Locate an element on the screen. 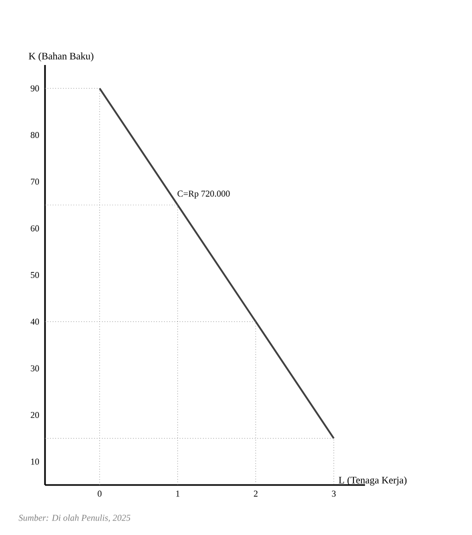 Image resolution: width=472 pixels, height=535 pixels. y-tick-label: 80 is located at coordinates (35, 135).